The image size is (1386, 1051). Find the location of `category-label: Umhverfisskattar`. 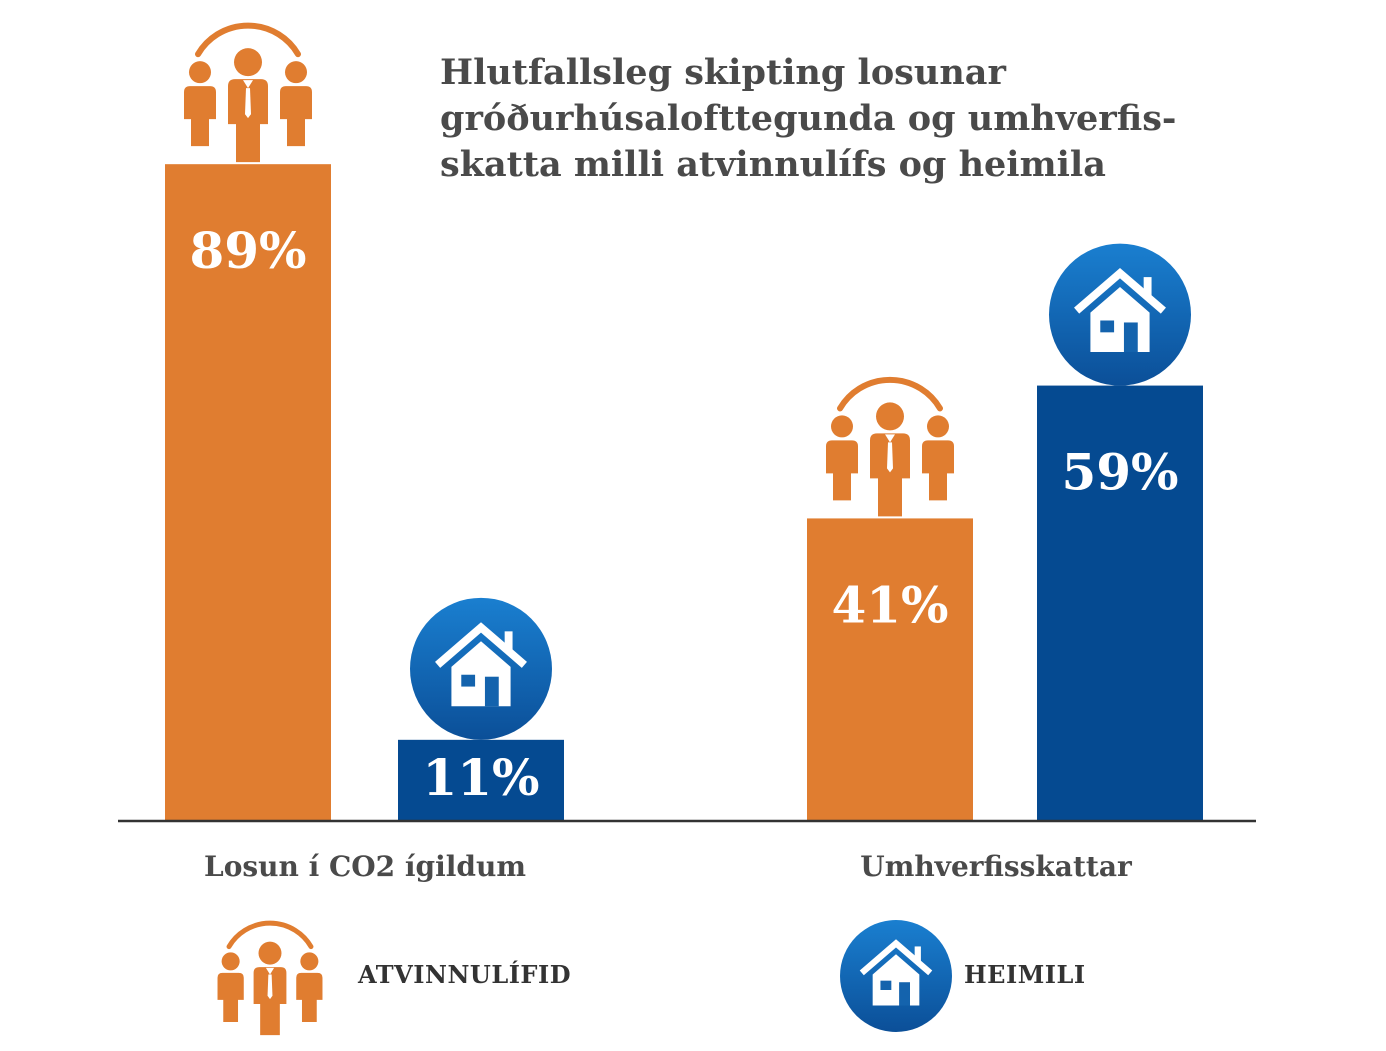

category-label: Umhverfisskattar is located at coordinates (996, 866).